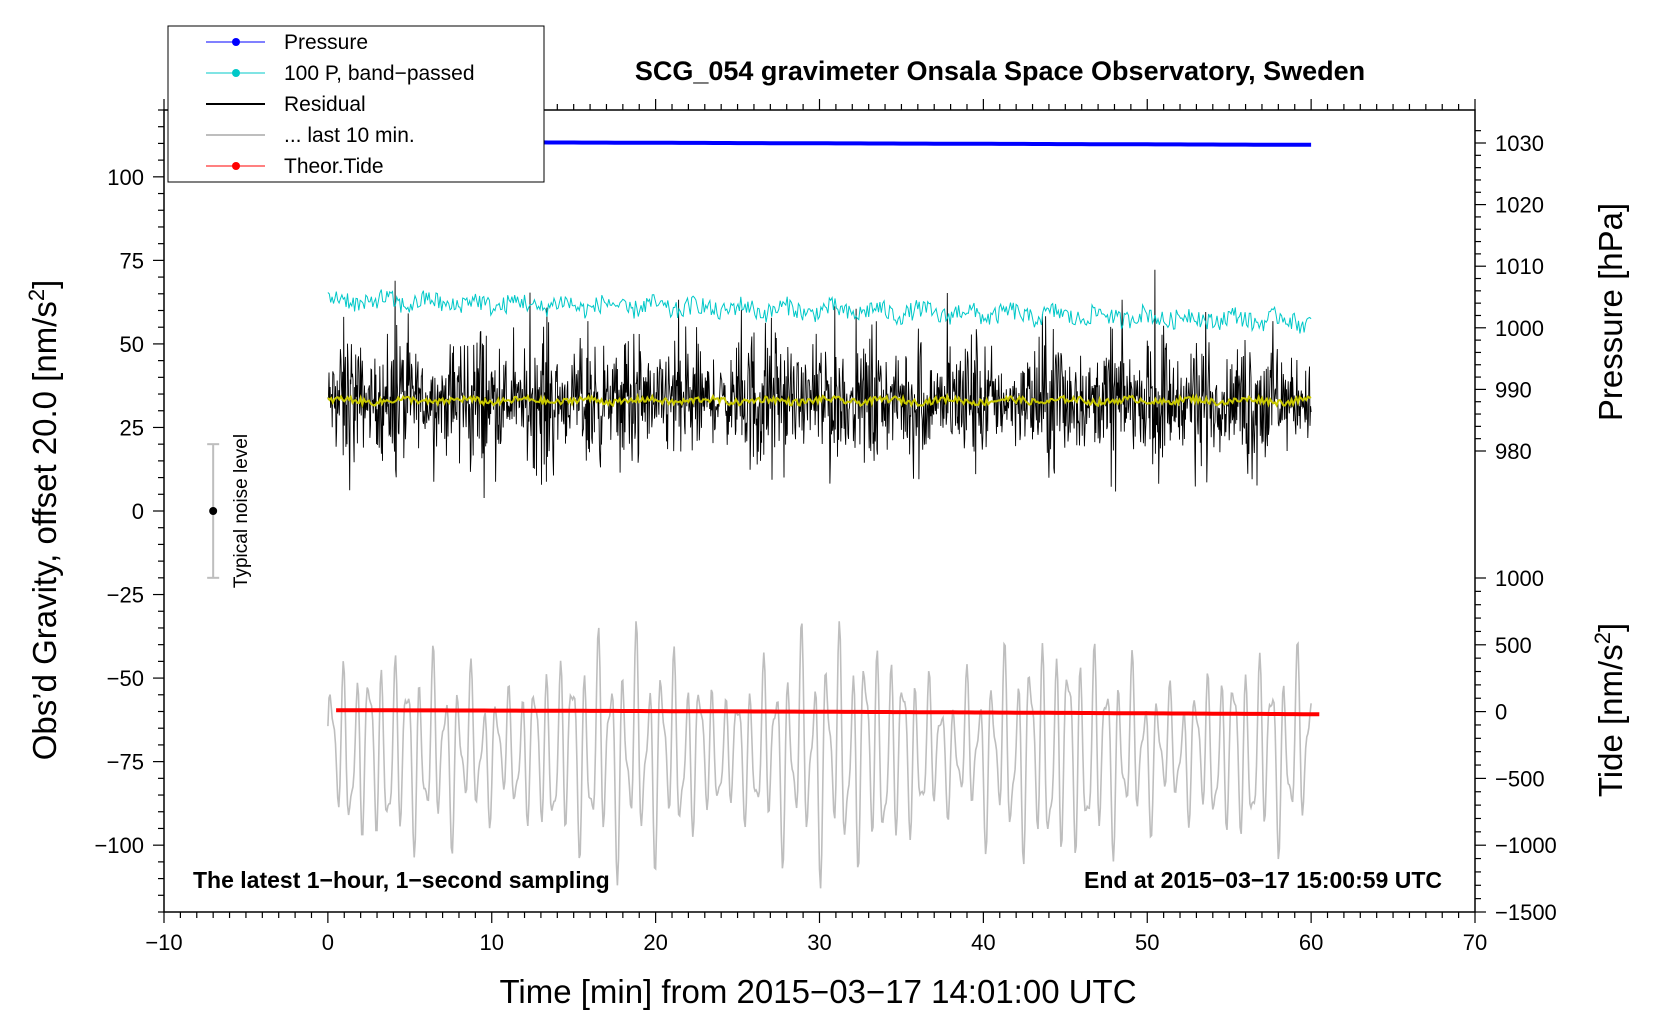 The image size is (1660, 1020). I want to click on annotation-end-time: End at 2015−03−17 15:00:59 UTC, so click(1263, 880).